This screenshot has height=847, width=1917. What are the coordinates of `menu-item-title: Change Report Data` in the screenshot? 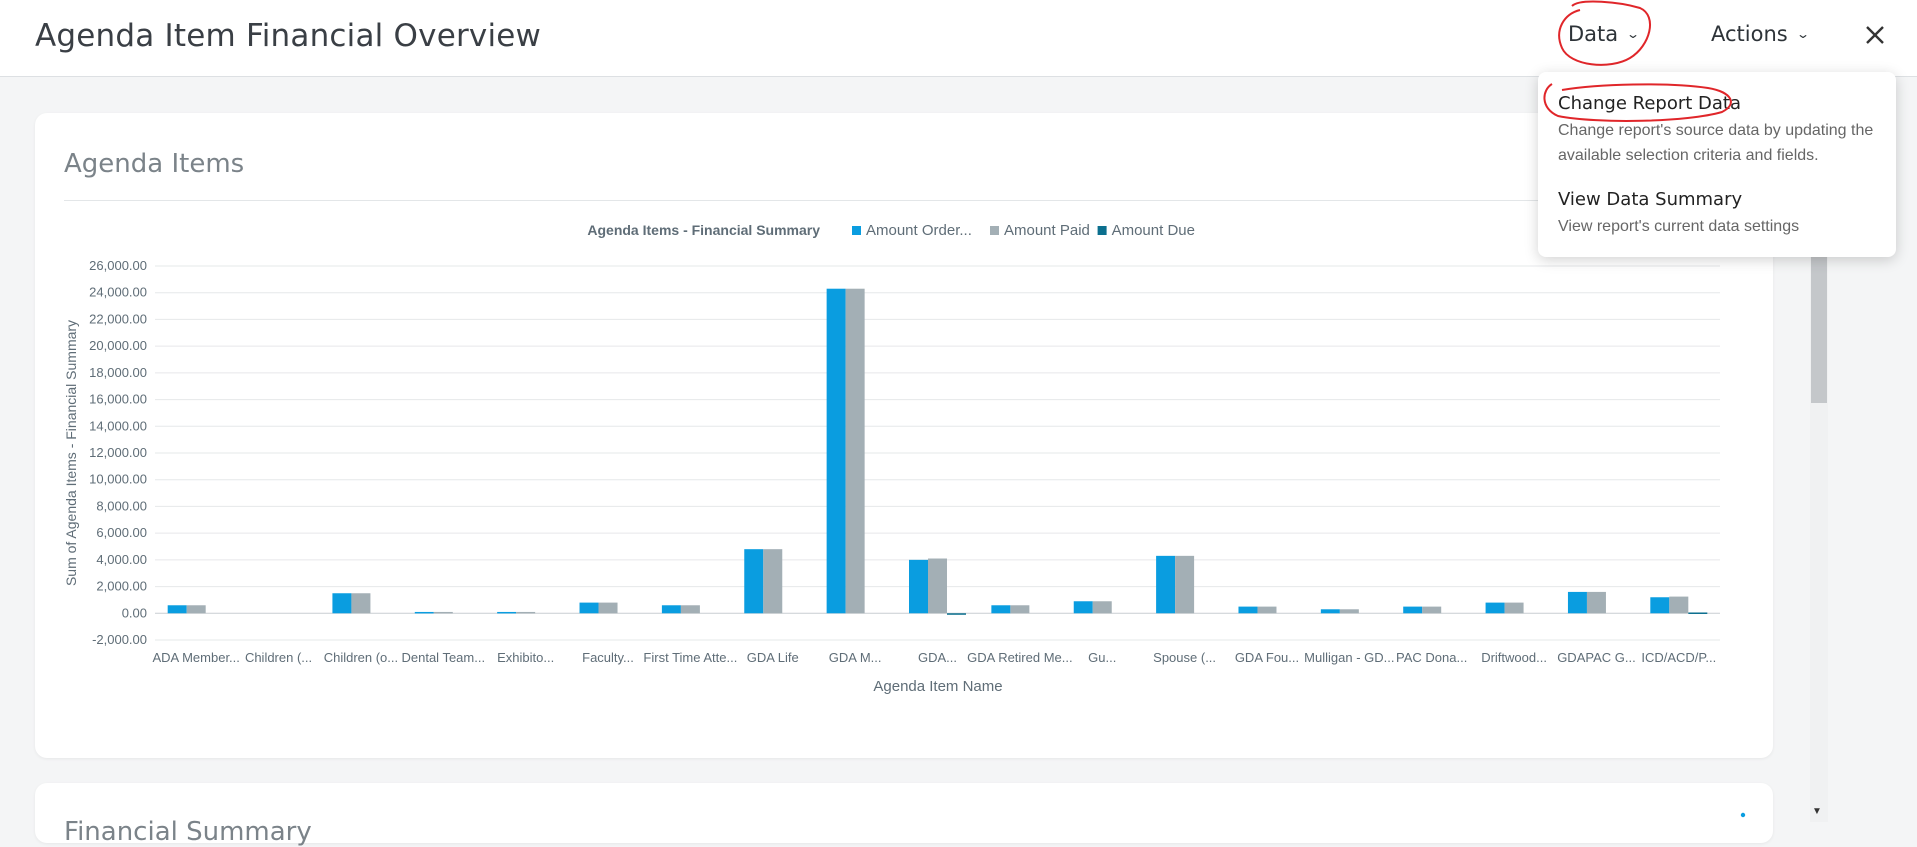 It's located at (1650, 103).